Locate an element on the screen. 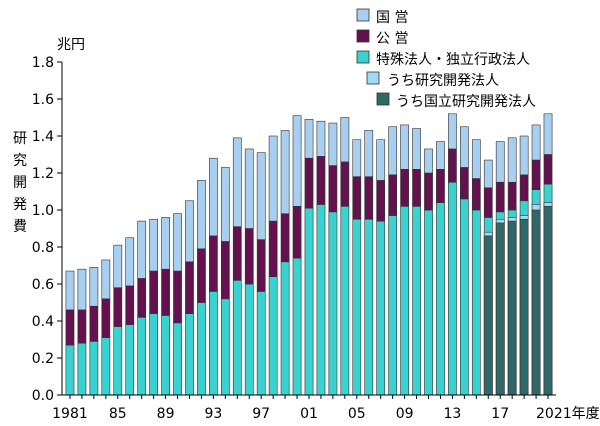  bar-segment-kokuei-1993 is located at coordinates (213, 197).